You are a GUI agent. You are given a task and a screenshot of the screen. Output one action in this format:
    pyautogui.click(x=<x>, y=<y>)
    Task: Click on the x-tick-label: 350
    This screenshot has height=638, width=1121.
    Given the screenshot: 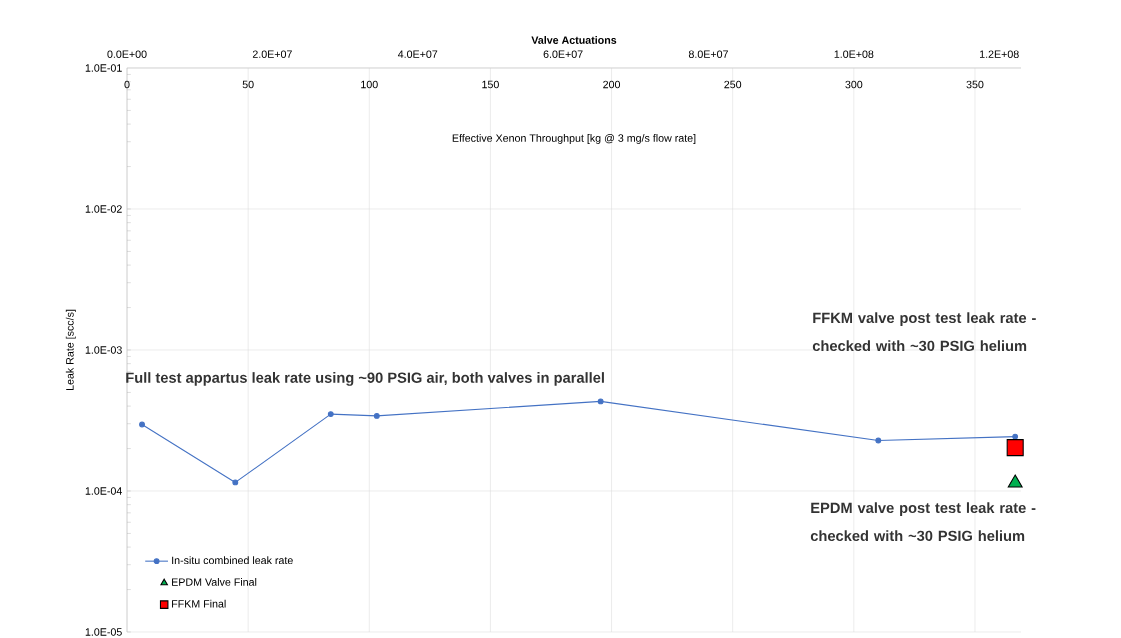 What is the action you would take?
    pyautogui.click(x=975, y=84)
    